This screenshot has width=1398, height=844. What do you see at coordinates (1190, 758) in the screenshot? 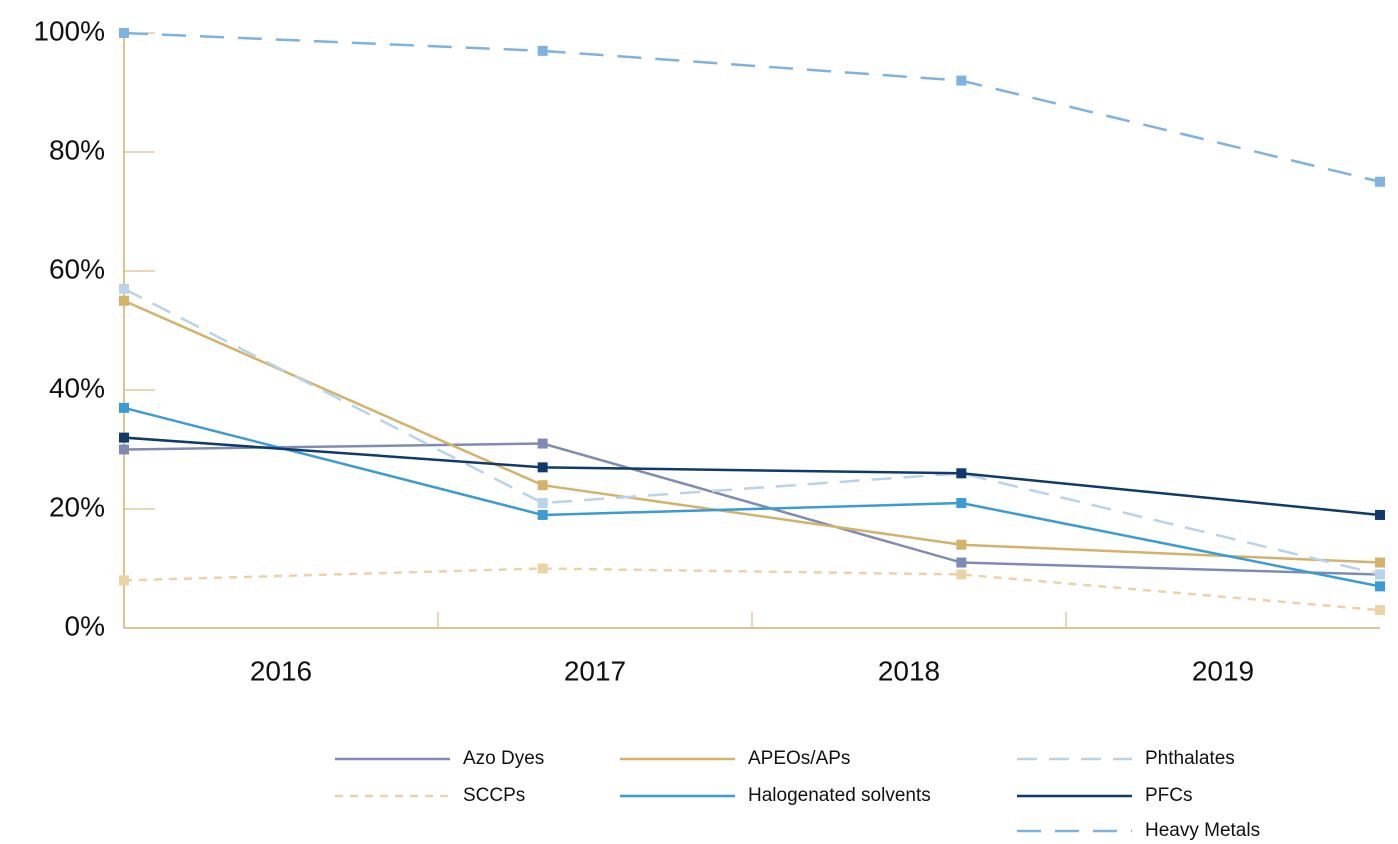
I see `legend-label: Phthalates` at bounding box center [1190, 758].